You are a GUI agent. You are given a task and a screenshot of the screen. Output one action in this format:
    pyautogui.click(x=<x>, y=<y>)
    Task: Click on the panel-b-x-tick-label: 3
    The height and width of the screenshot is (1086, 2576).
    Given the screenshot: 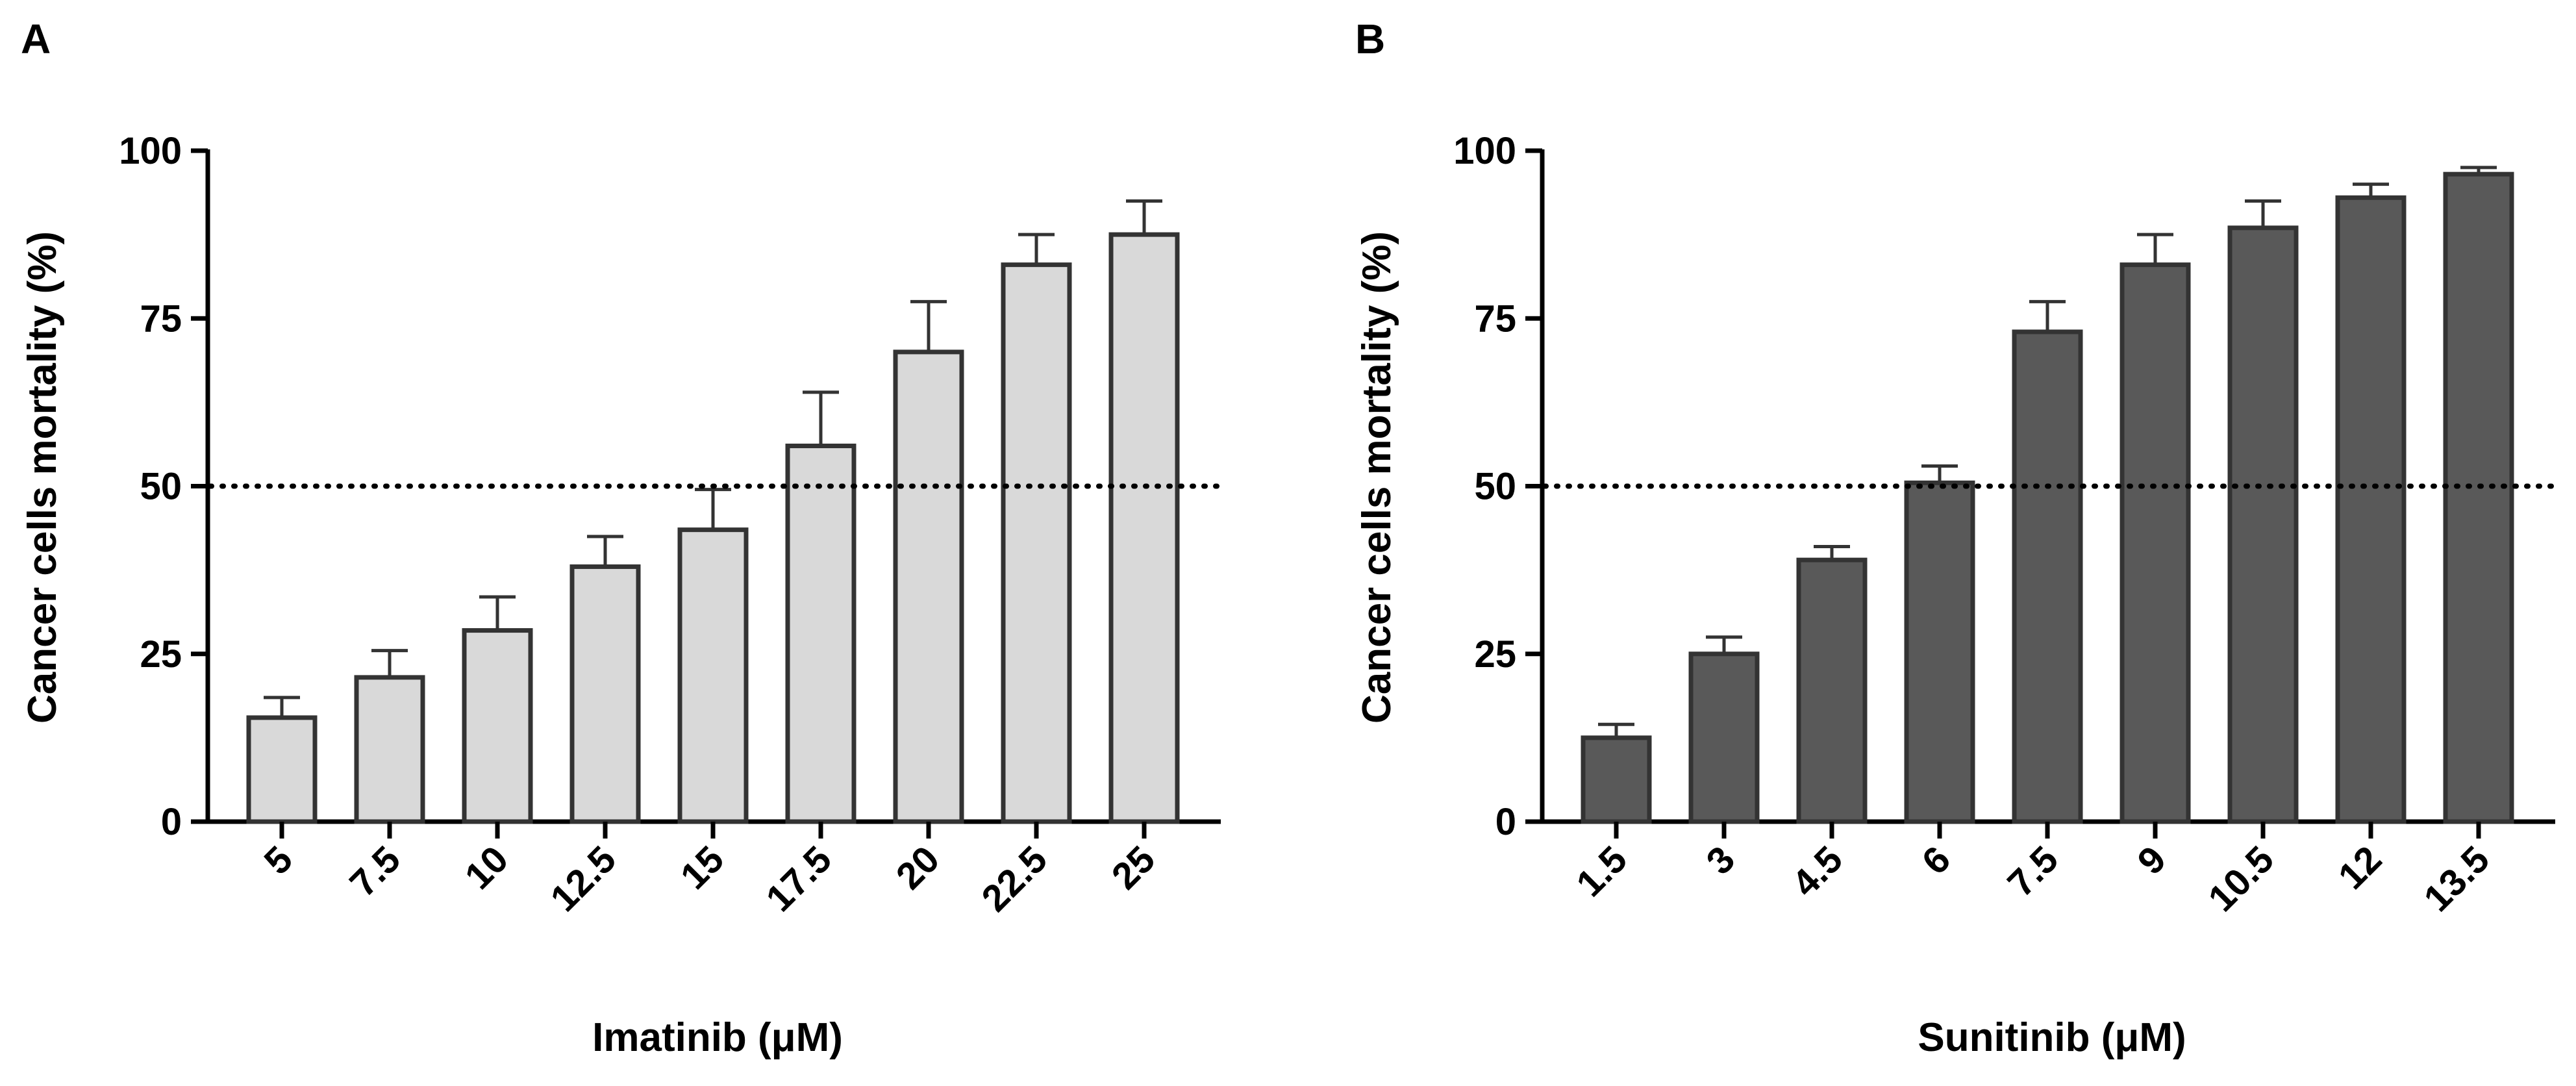 What is the action you would take?
    pyautogui.click(x=1720, y=861)
    